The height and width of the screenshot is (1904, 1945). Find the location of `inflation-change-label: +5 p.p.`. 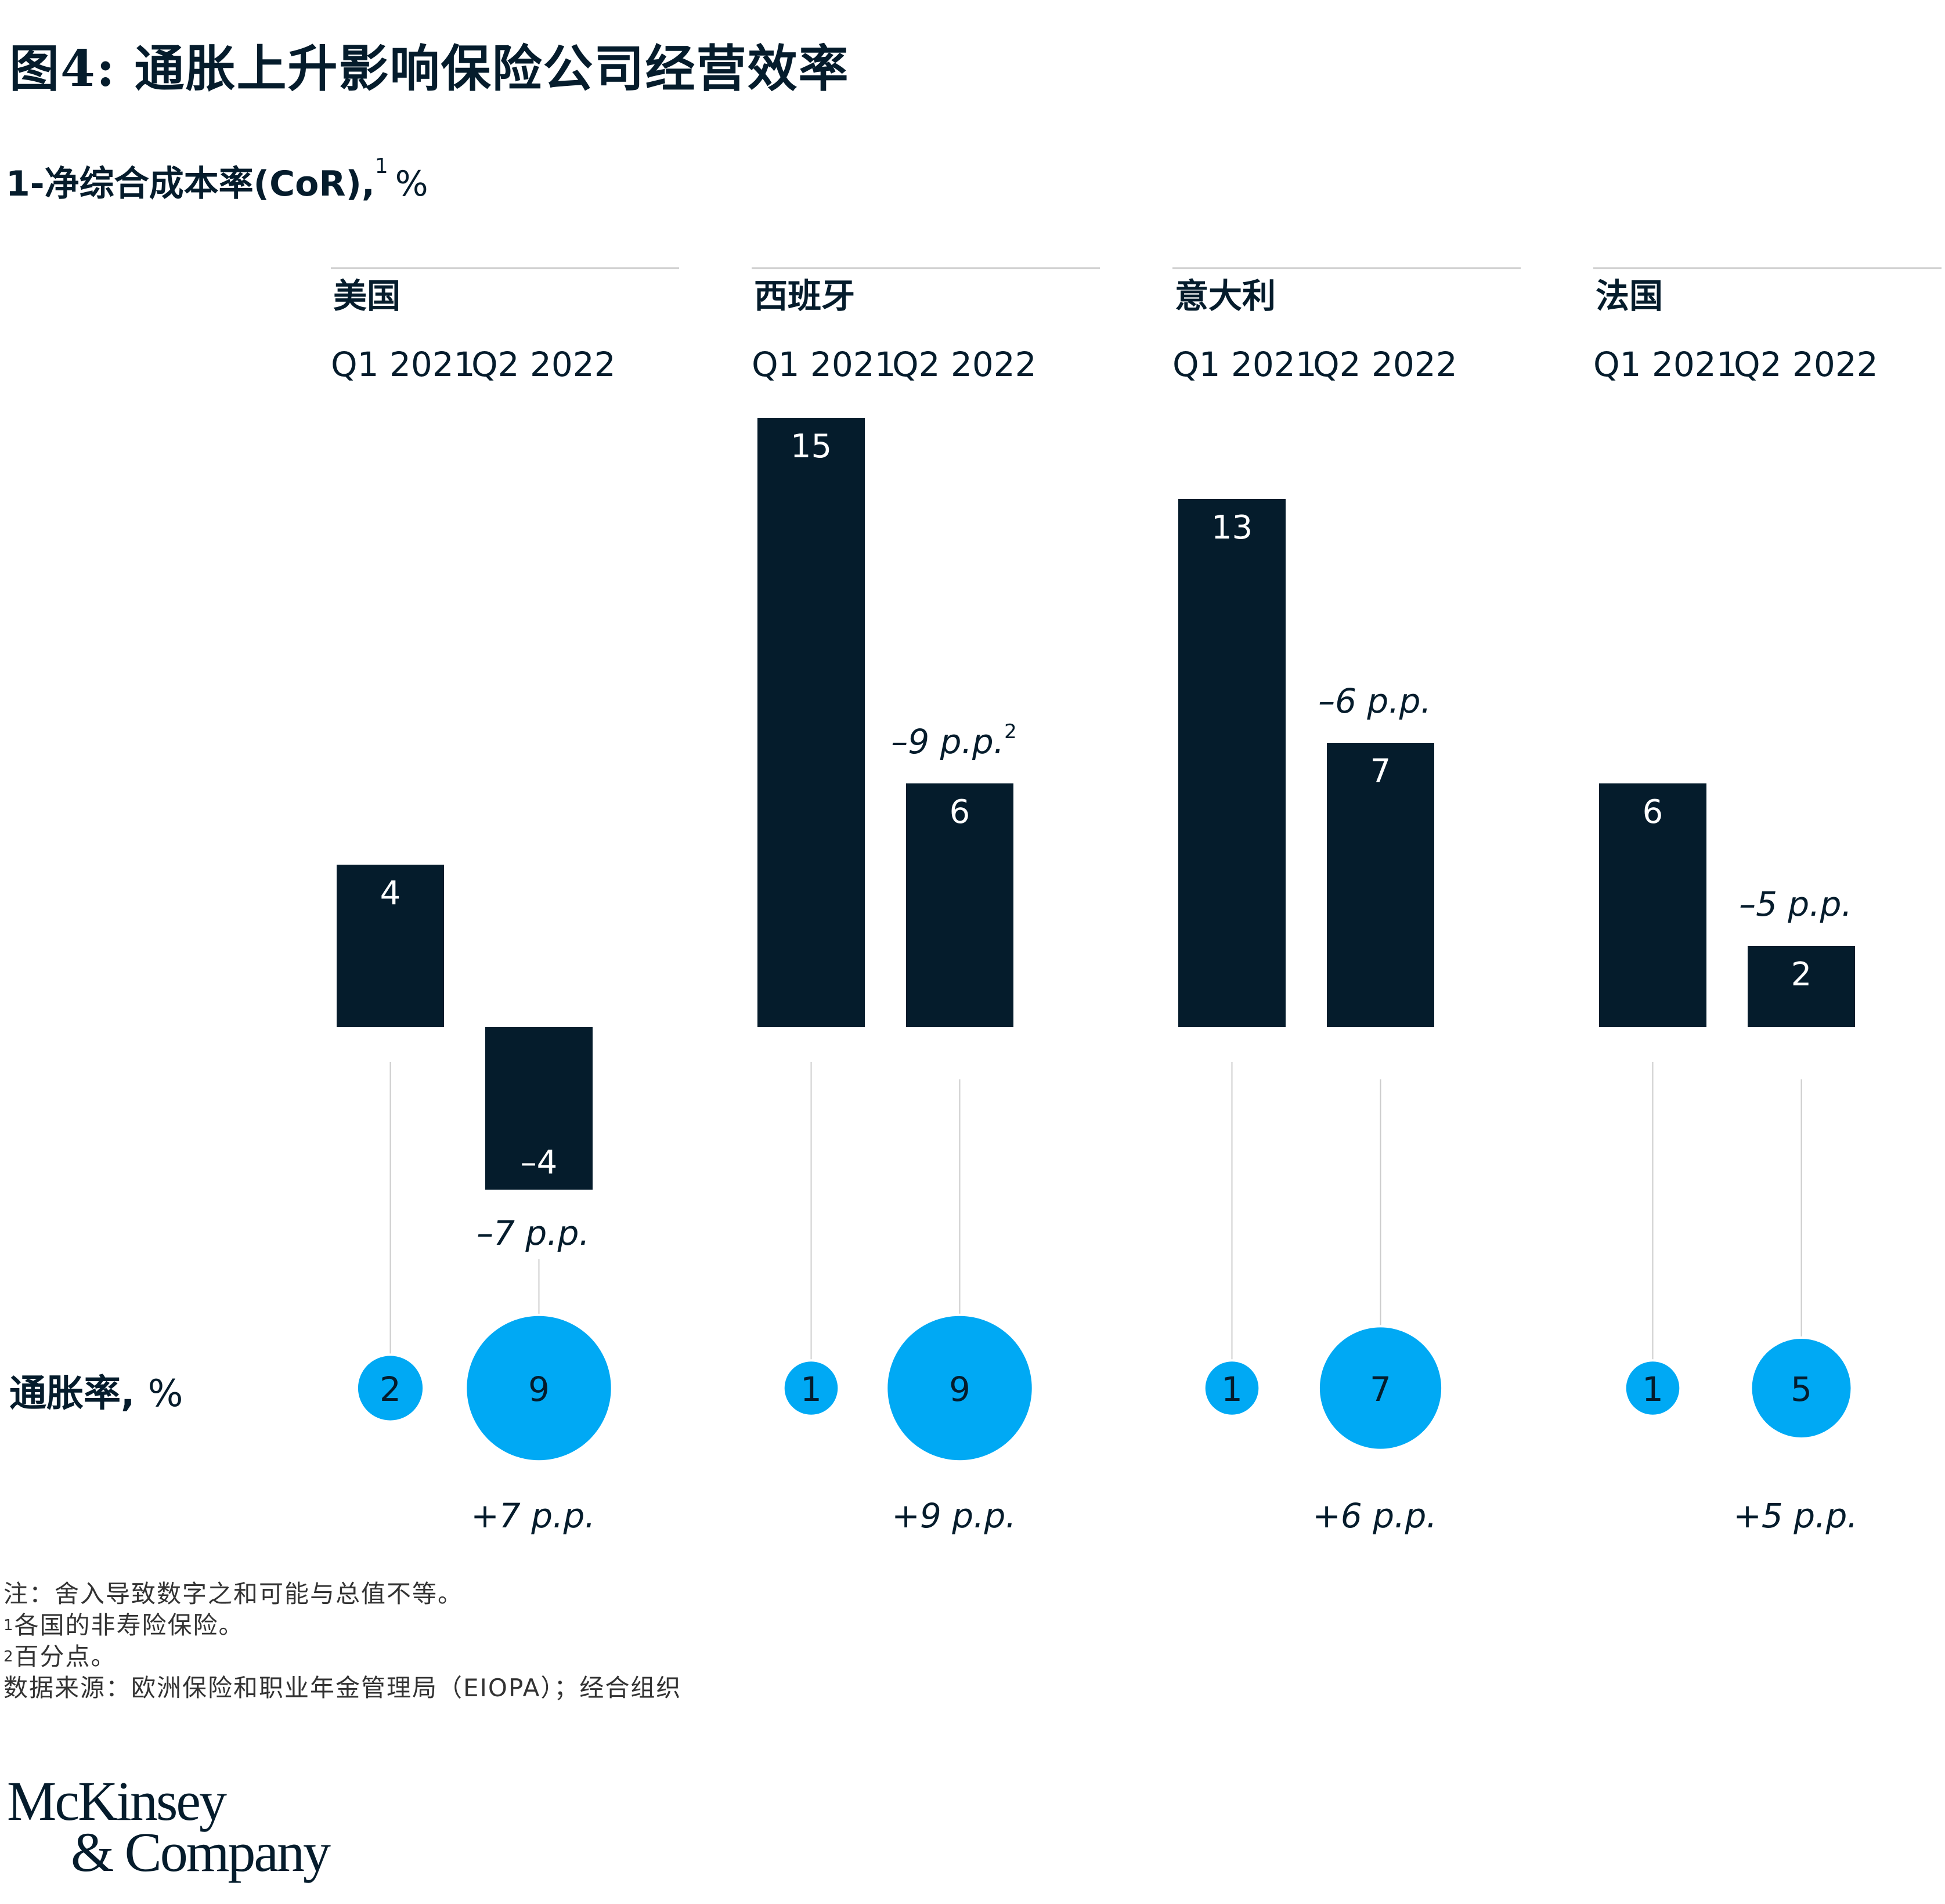

inflation-change-label: +5 p.p. is located at coordinates (1795, 1516).